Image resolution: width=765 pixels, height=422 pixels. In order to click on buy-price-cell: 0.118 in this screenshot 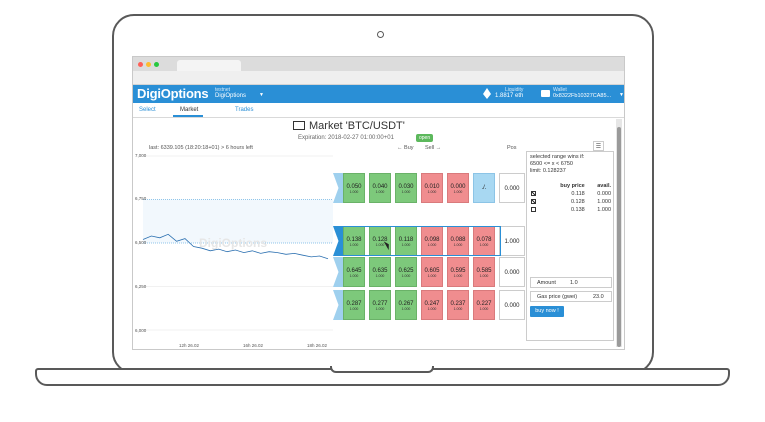, I will do `click(578, 194)`.